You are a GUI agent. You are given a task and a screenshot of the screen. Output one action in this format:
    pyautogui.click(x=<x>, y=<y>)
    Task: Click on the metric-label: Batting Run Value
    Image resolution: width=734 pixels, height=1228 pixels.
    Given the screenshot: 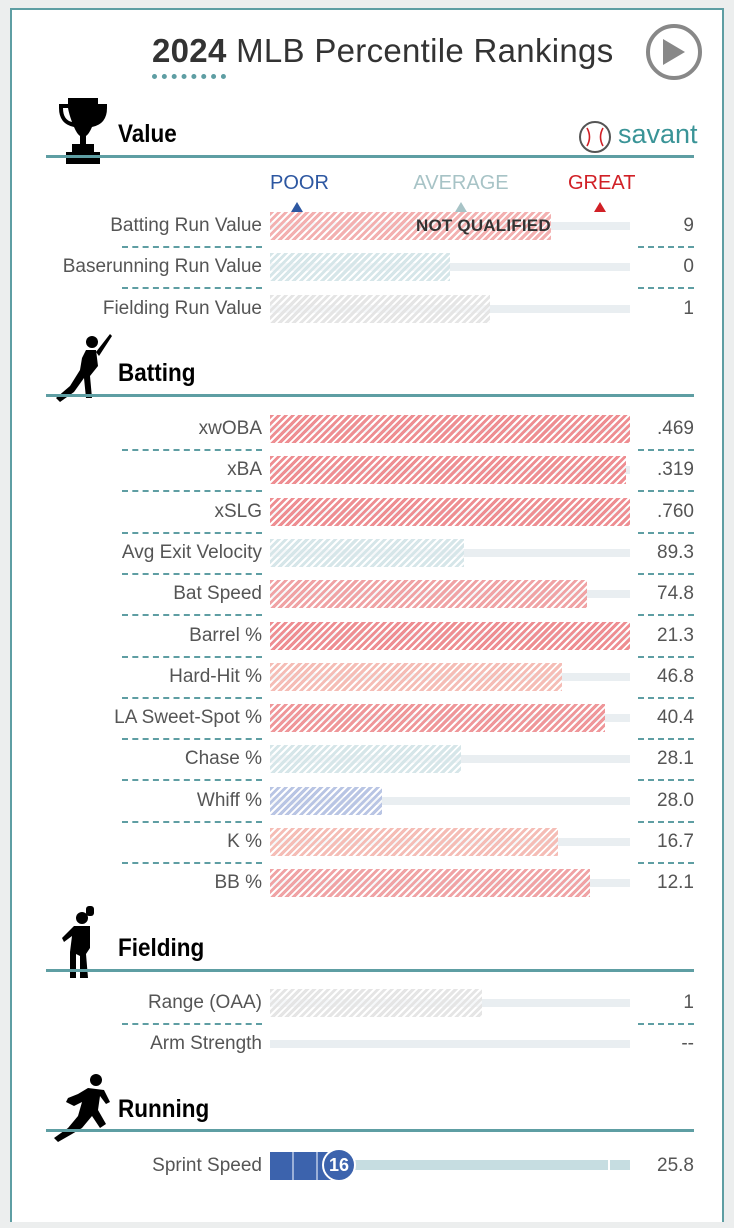 What is the action you would take?
    pyautogui.click(x=186, y=225)
    